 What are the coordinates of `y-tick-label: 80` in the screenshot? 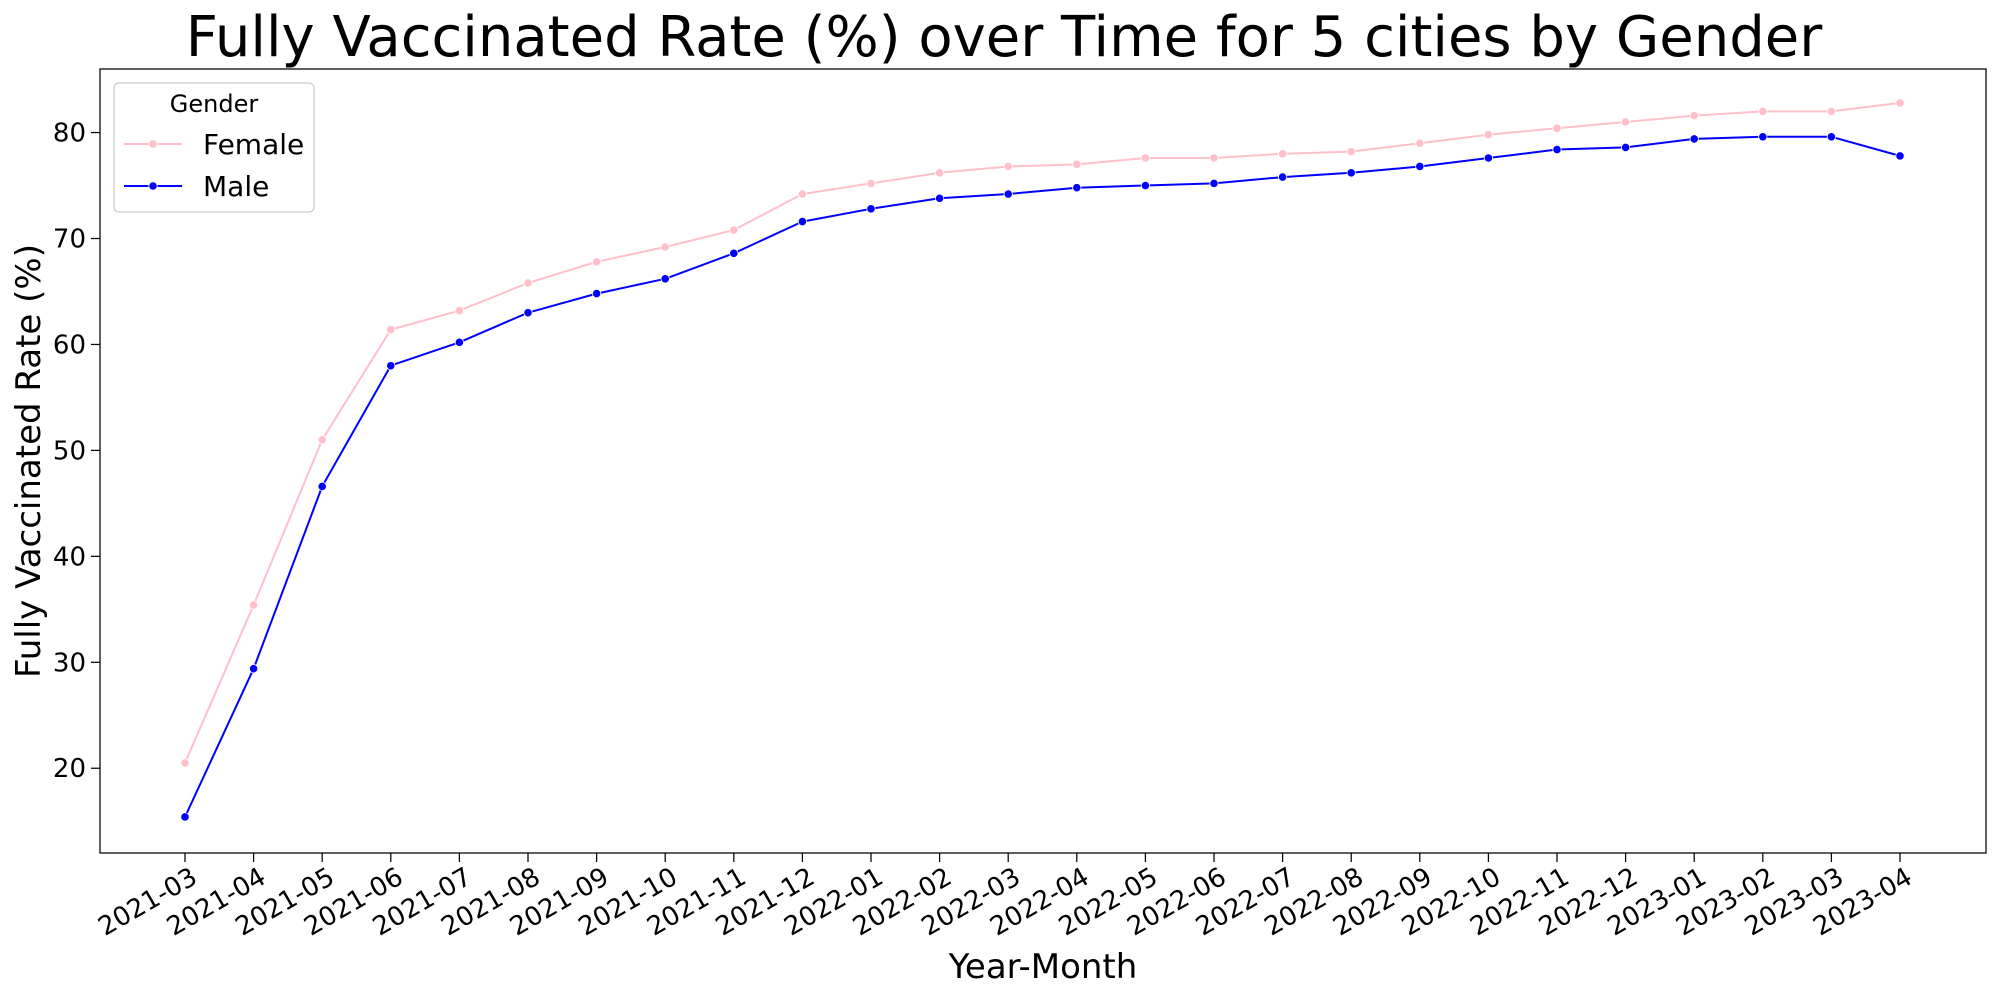 It's located at (69, 134).